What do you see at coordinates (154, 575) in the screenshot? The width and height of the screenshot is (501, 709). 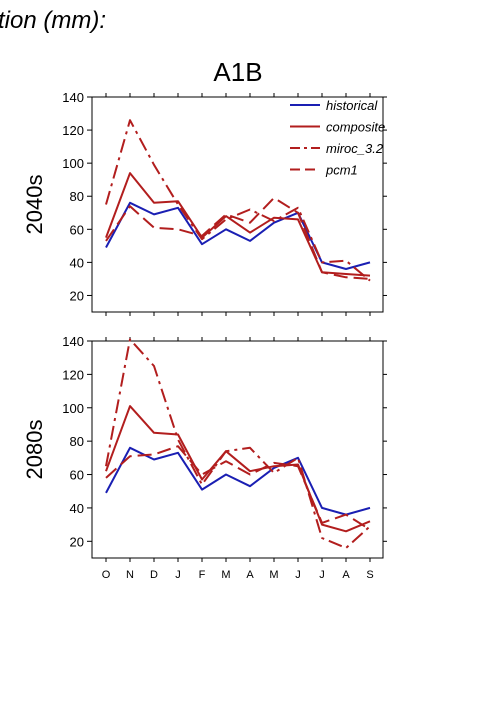 I see `x-tick-label: D` at bounding box center [154, 575].